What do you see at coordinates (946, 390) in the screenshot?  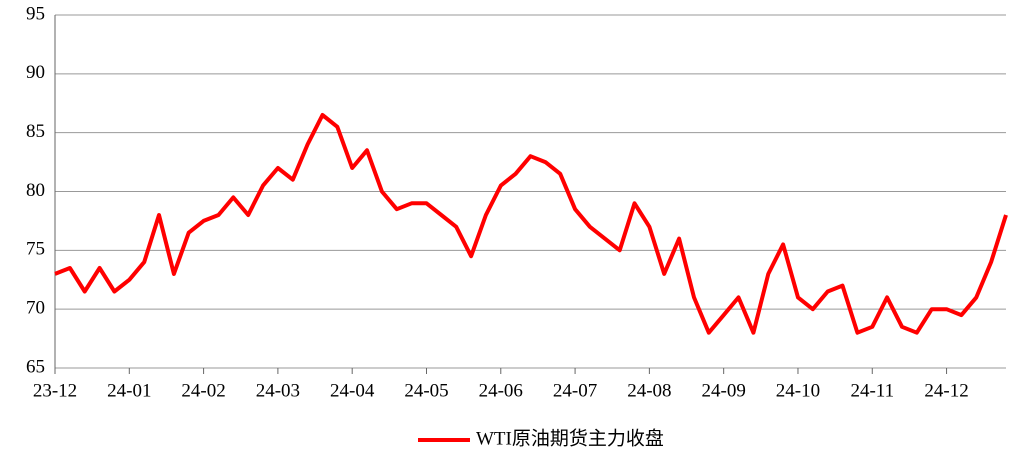 I see `x-tick-label: 24-12` at bounding box center [946, 390].